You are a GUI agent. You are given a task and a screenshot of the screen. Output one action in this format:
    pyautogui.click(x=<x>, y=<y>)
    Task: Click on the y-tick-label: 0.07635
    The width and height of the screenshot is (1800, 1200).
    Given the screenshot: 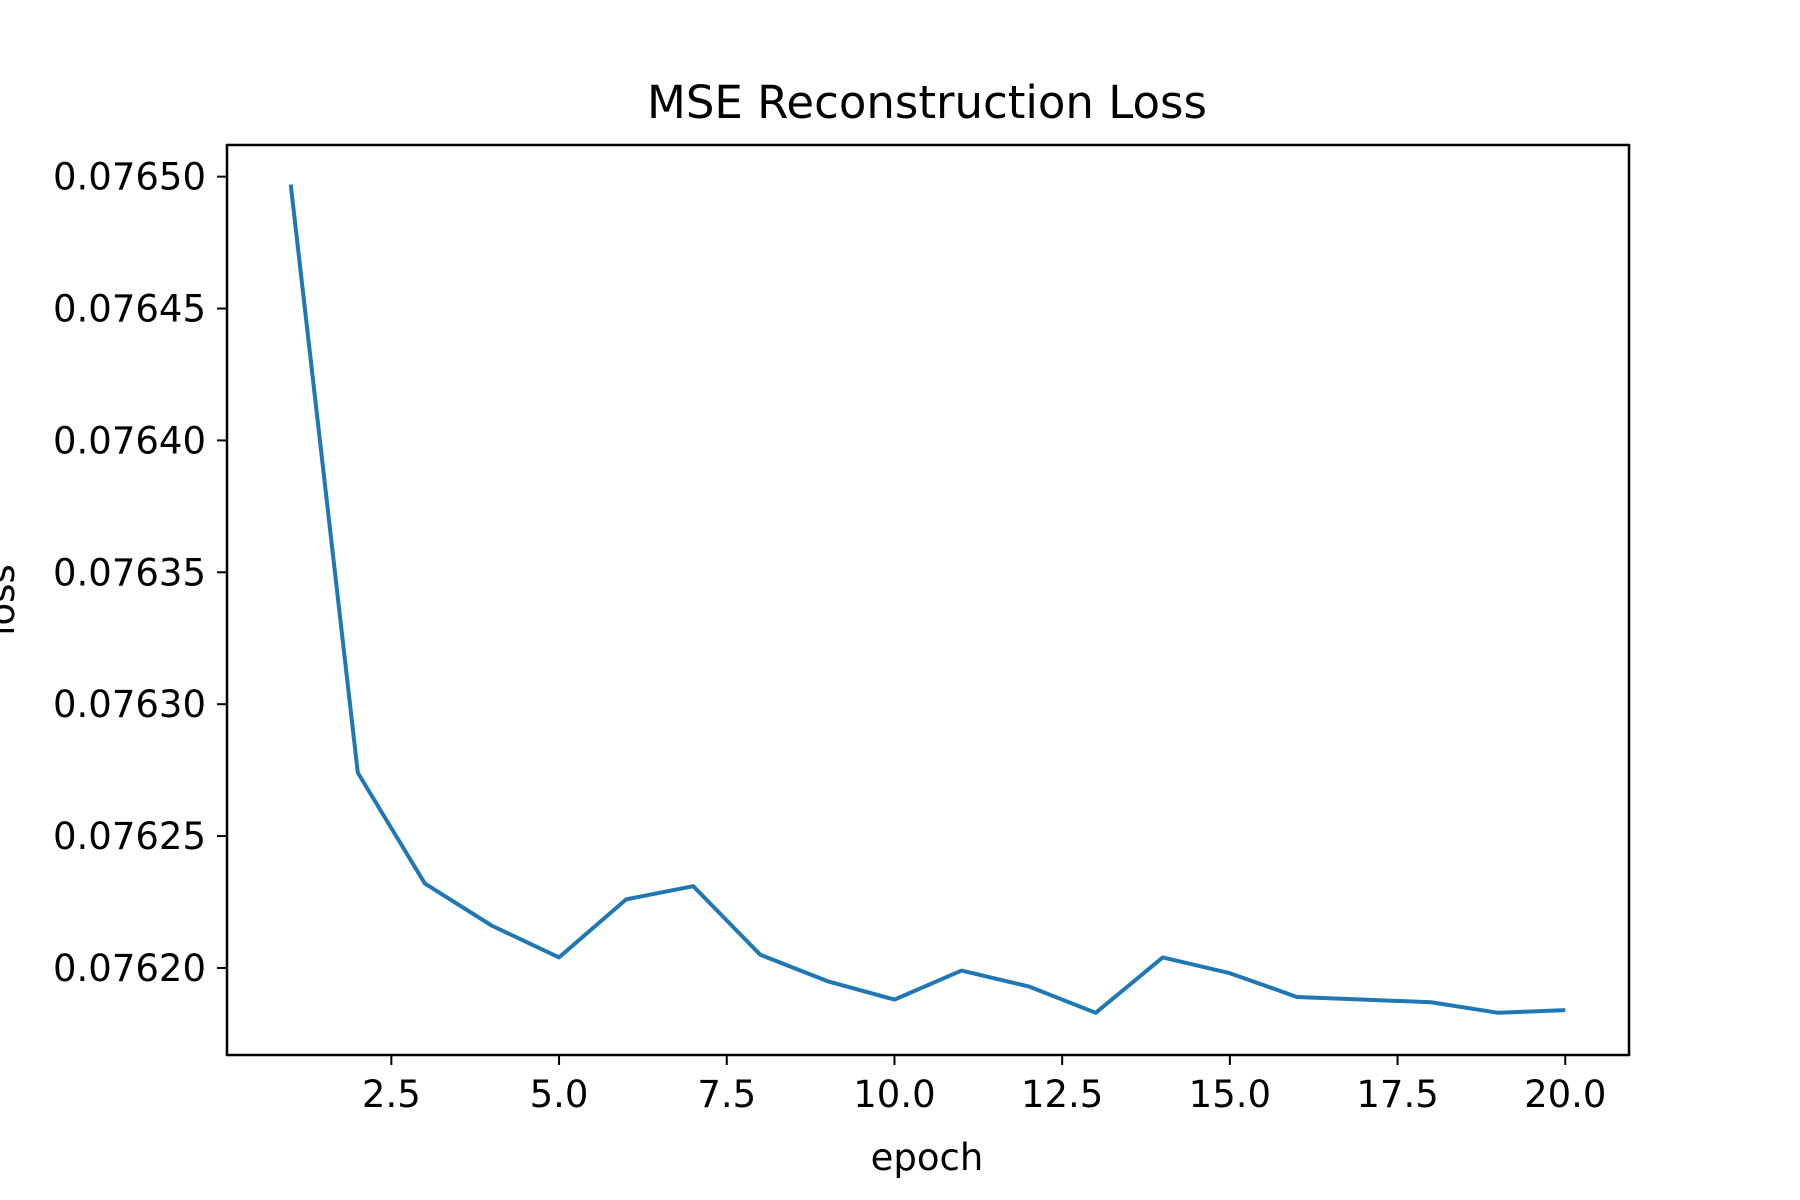 What is the action you would take?
    pyautogui.click(x=129, y=572)
    